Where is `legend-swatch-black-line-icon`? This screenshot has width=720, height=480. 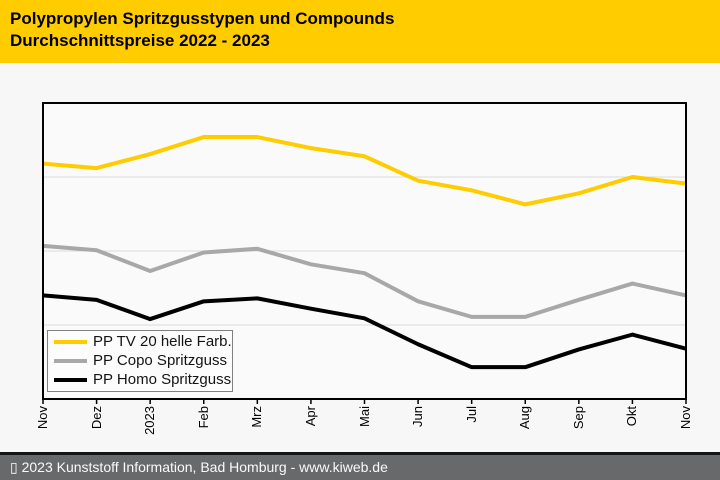 legend-swatch-black-line-icon is located at coordinates (70, 379).